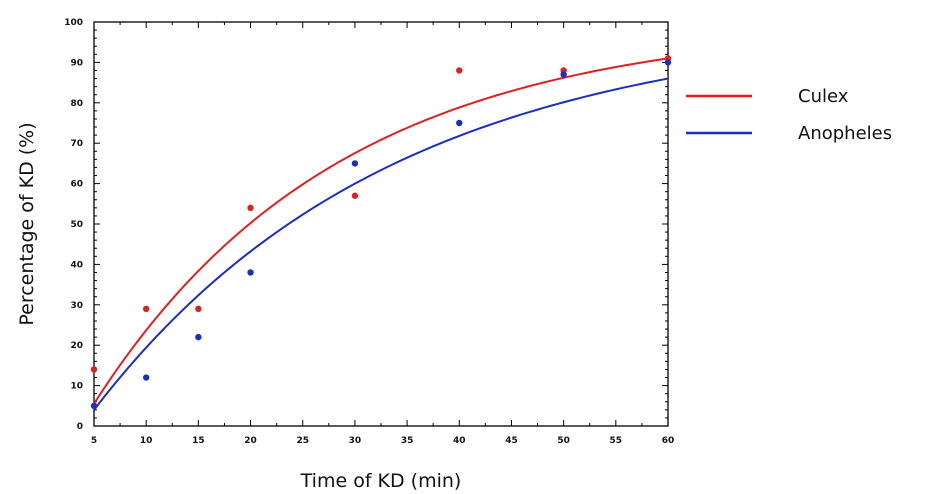  What do you see at coordinates (73, 23) in the screenshot?
I see `y-tick-label: 100` at bounding box center [73, 23].